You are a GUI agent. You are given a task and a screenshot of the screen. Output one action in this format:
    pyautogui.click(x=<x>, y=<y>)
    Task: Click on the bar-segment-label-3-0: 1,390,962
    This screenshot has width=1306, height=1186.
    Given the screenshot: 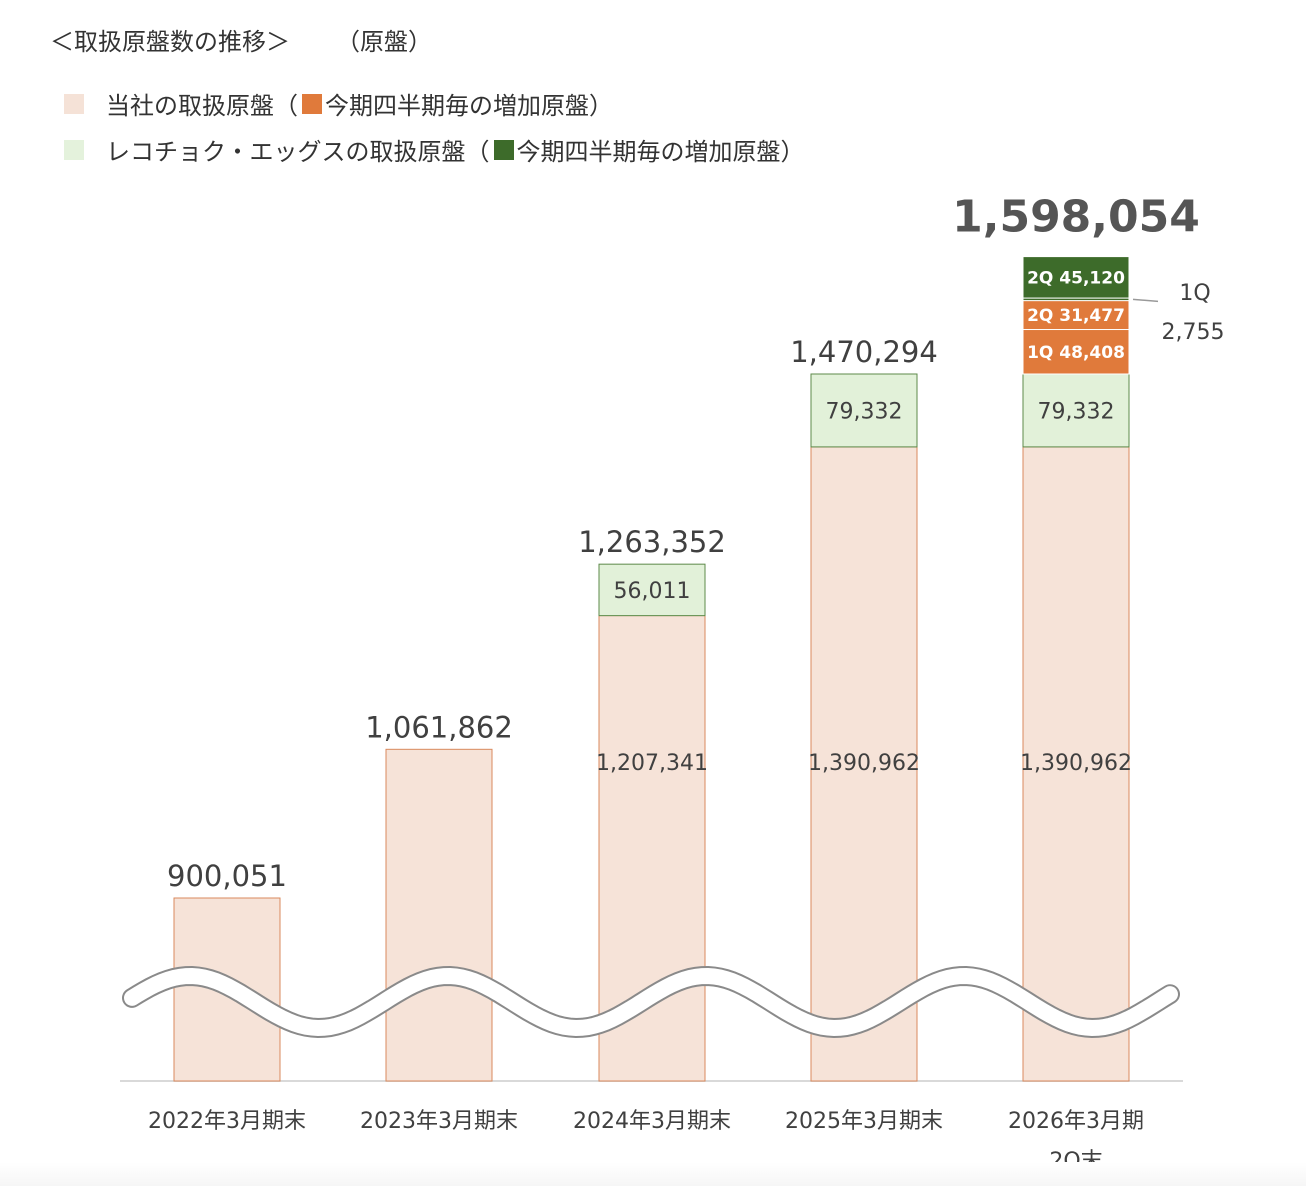 What is the action you would take?
    pyautogui.click(x=864, y=763)
    